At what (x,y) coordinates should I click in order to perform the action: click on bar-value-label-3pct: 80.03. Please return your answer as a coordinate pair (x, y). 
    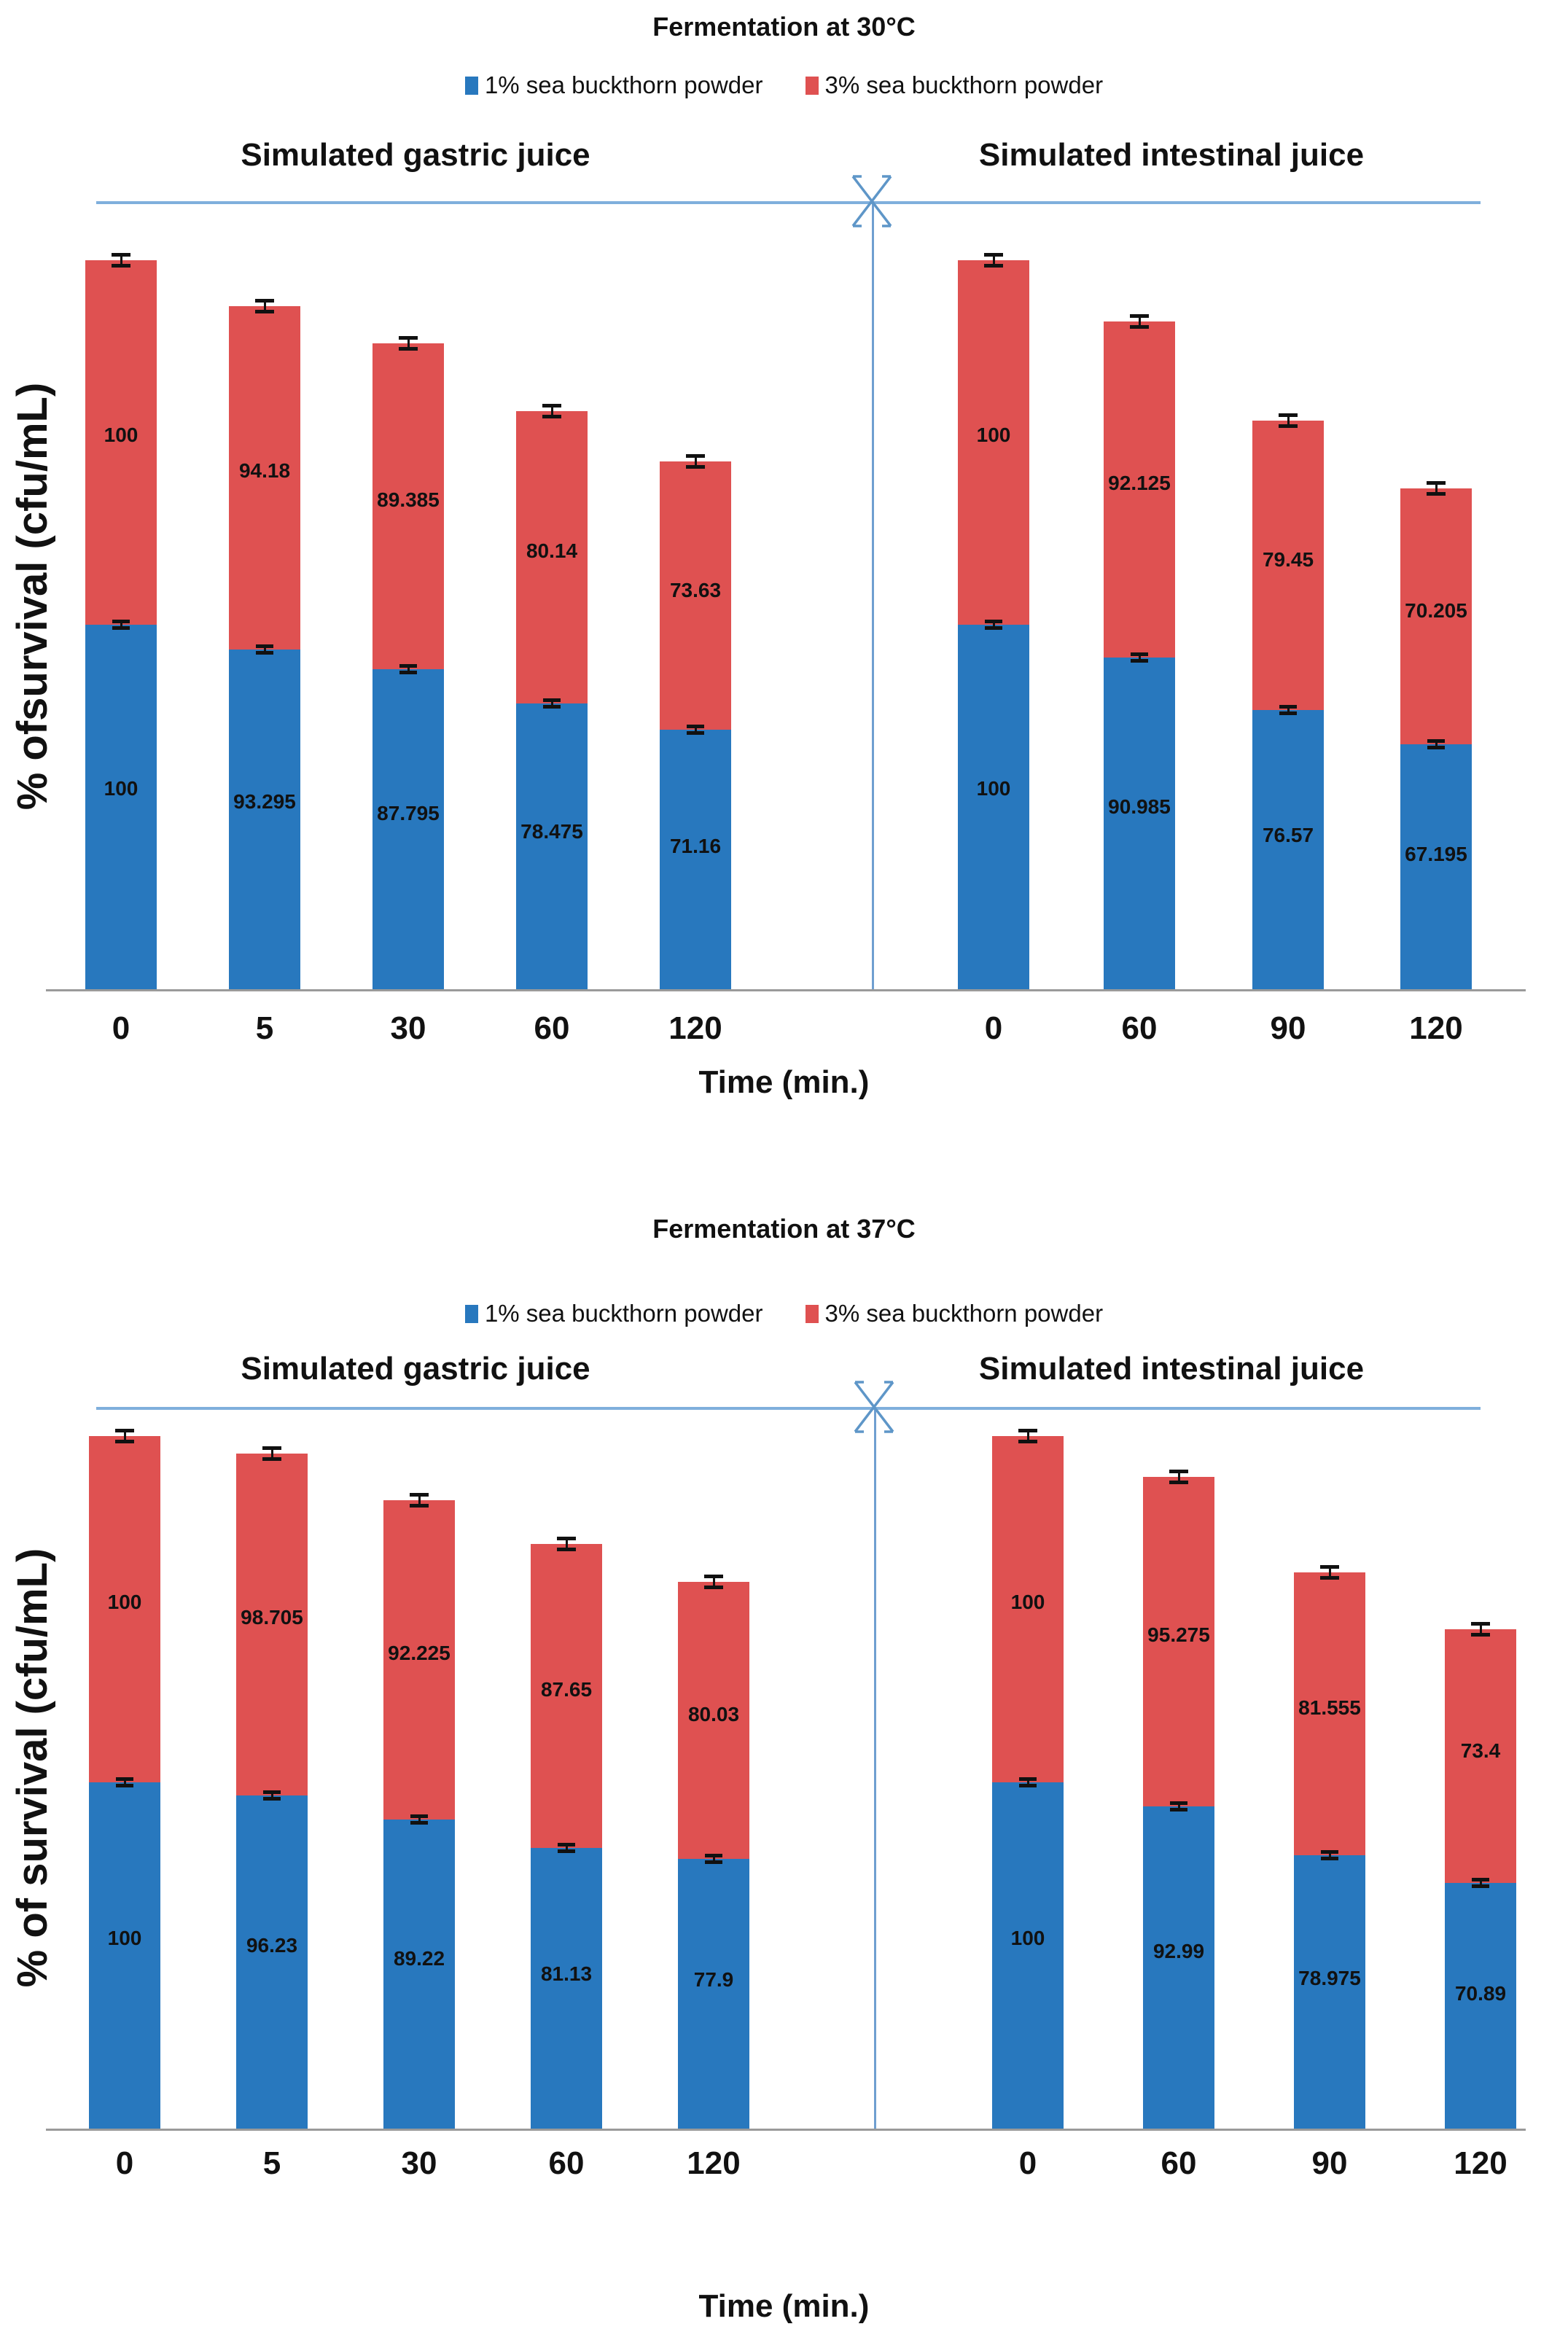
    Looking at the image, I should click on (714, 1714).